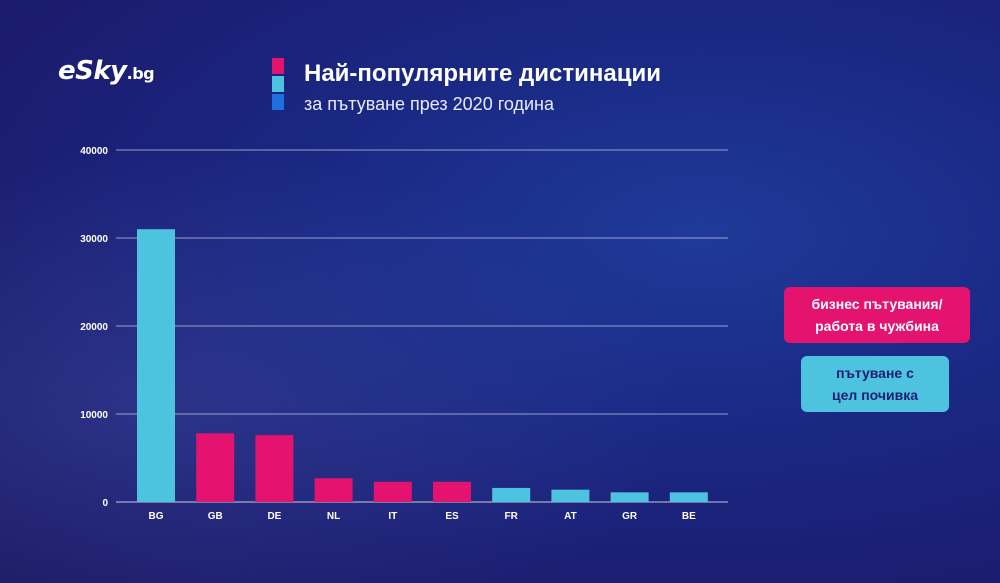 The image size is (1000, 583). Describe the element at coordinates (92, 71) in the screenshot. I see `logo-text: eSky` at that location.